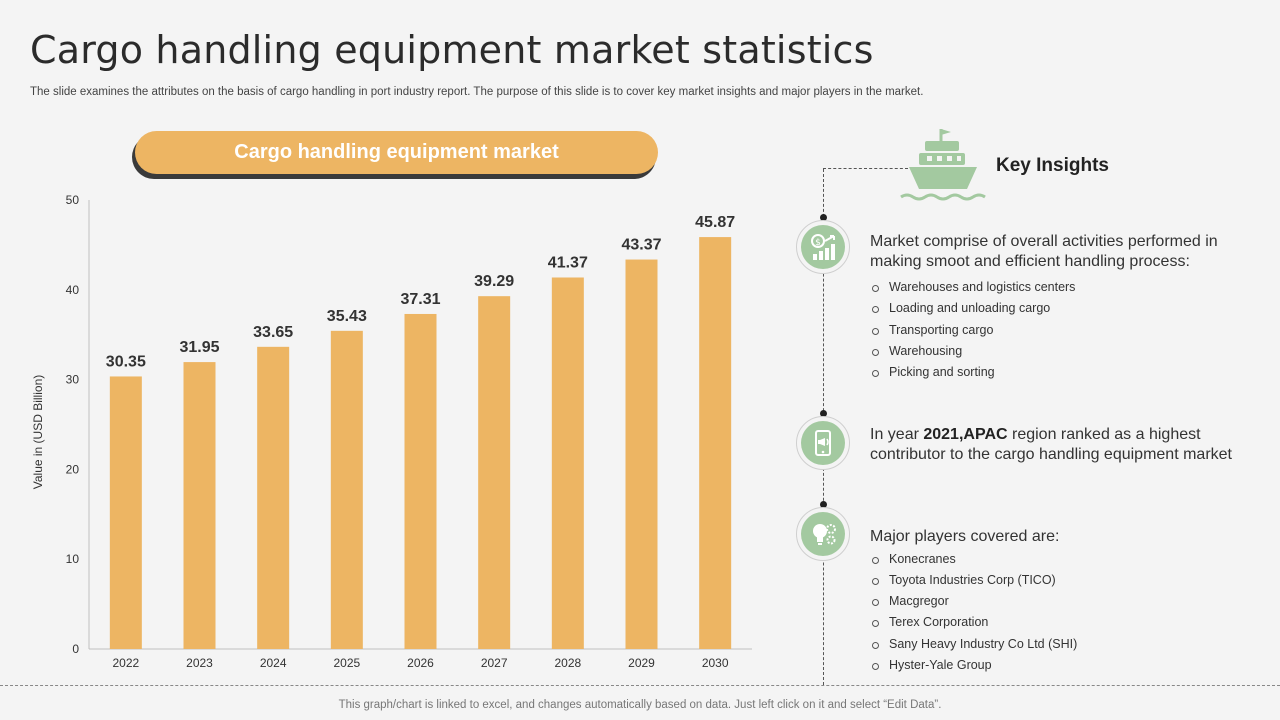 This screenshot has height=720, width=1280. I want to click on data-label: 30.35, so click(126, 361).